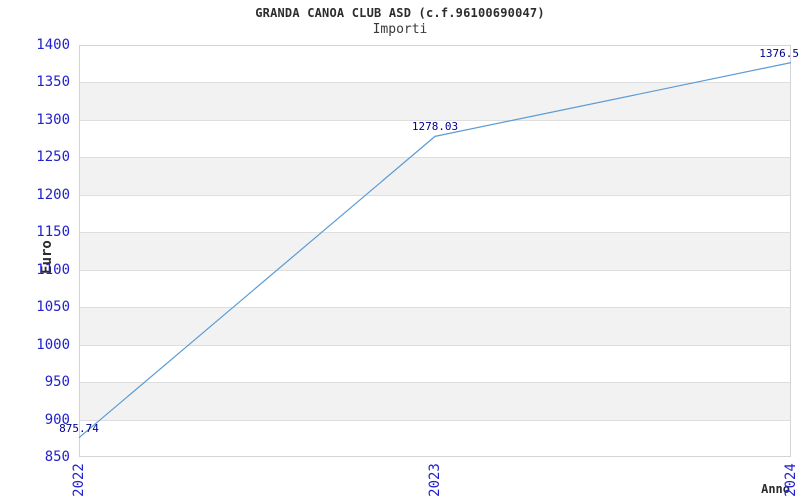  Describe the element at coordinates (57, 419) in the screenshot. I see `y-tick-label: 900` at that location.